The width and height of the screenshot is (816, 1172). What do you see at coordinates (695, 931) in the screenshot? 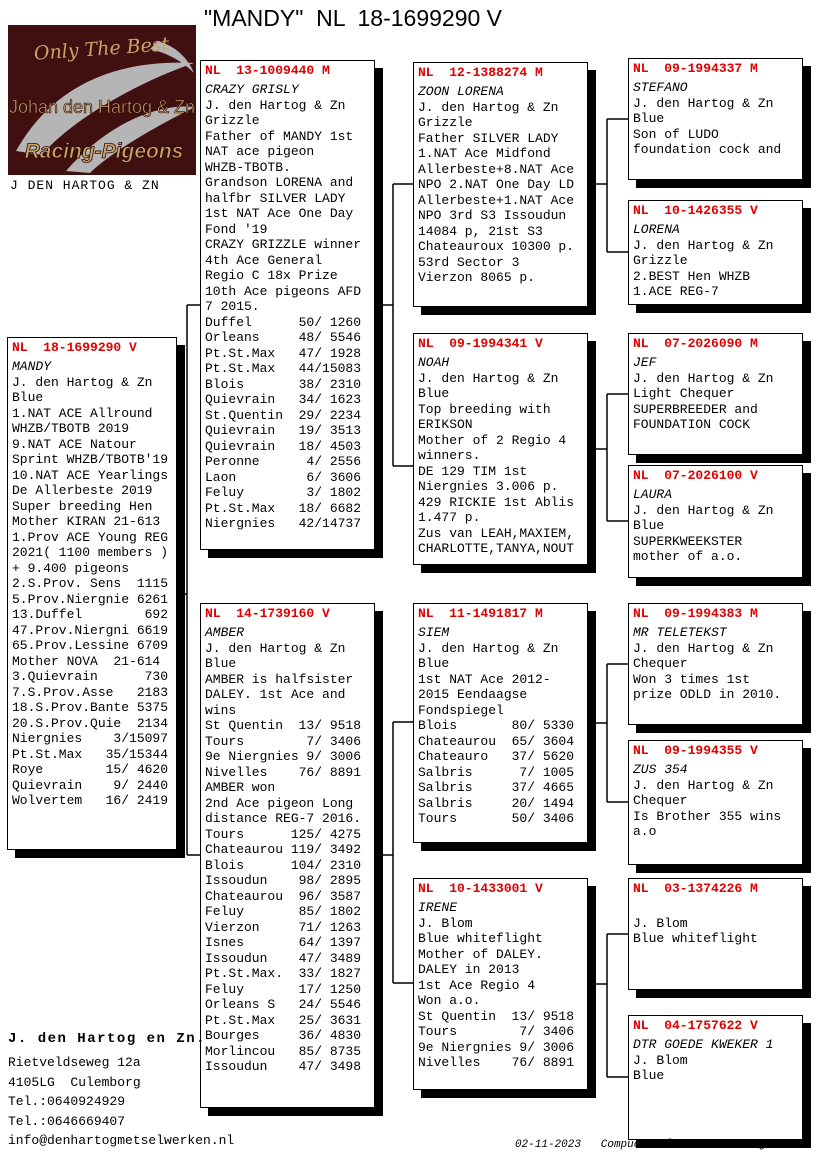
I see `pigeon-details: J. Blom Blue whiteflight` at bounding box center [695, 931].